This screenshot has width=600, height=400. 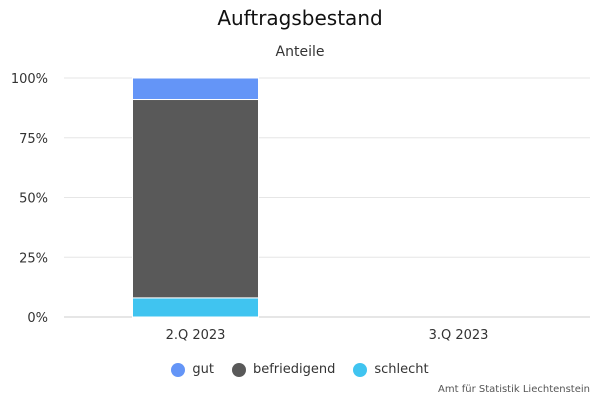 I want to click on y-tick-label: 100%, so click(x=29, y=79).